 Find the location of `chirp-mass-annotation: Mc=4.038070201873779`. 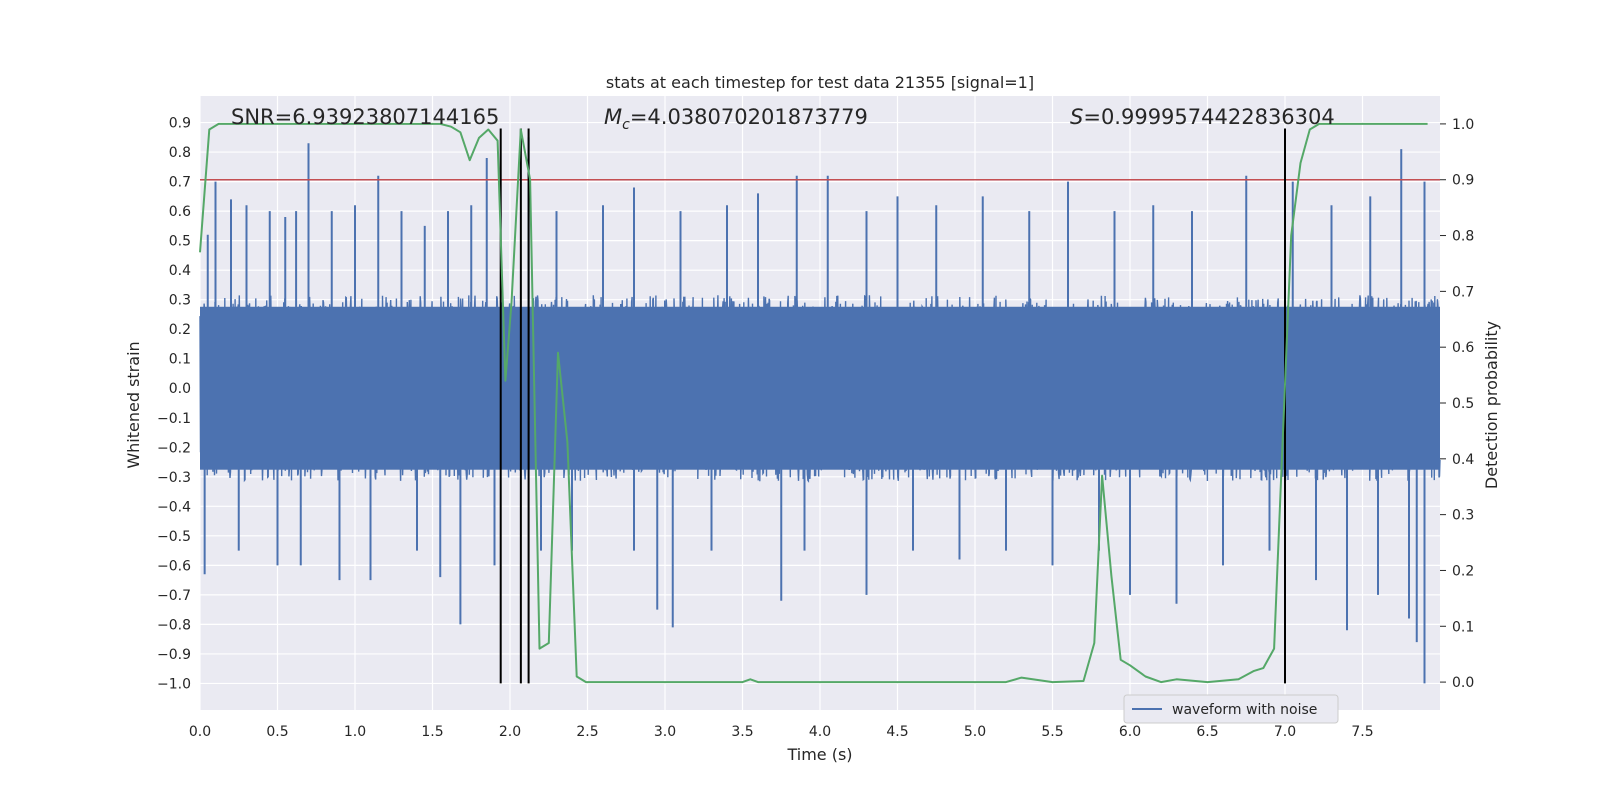

chirp-mass-annotation: Mc=4.038070201873779 is located at coordinates (736, 119).